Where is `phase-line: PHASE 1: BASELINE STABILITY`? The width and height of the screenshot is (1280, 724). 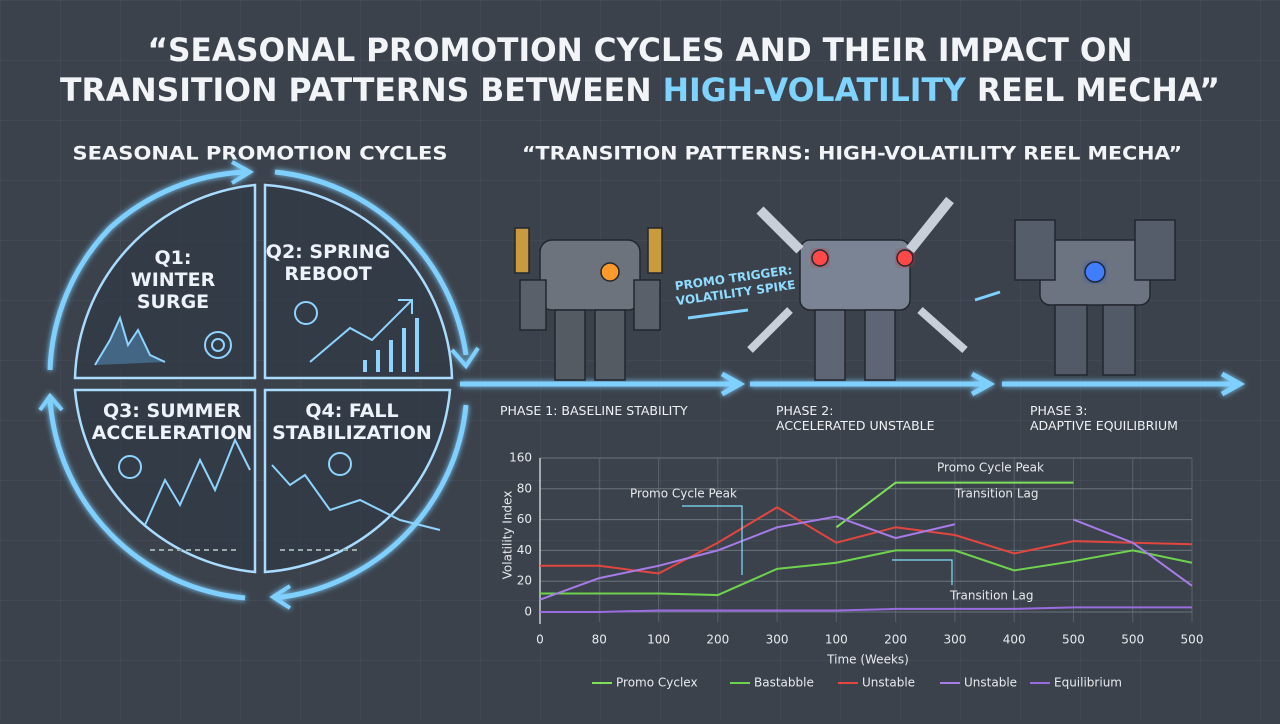
phase-line: PHASE 1: BASELINE STABILITY is located at coordinates (594, 410).